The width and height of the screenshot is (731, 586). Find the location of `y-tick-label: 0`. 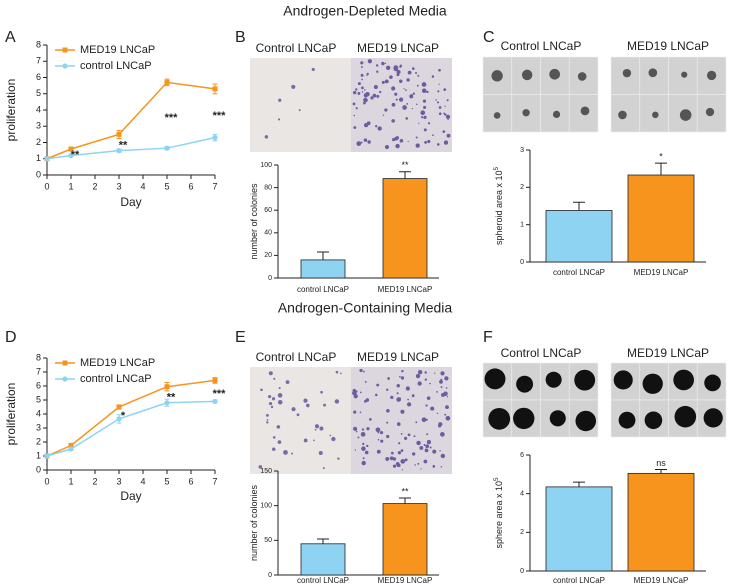

y-tick-label: 0 is located at coordinates (38, 174).